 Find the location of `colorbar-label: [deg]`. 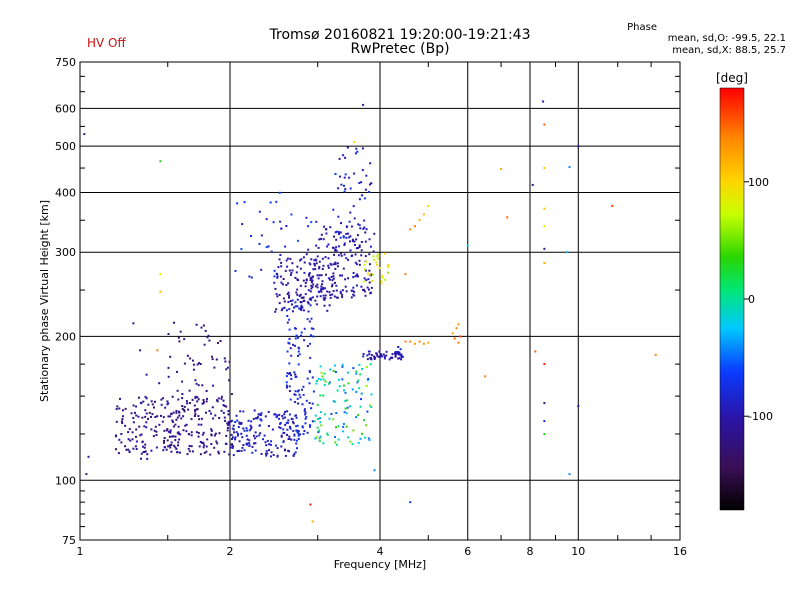

colorbar-label: [deg] is located at coordinates (732, 78).